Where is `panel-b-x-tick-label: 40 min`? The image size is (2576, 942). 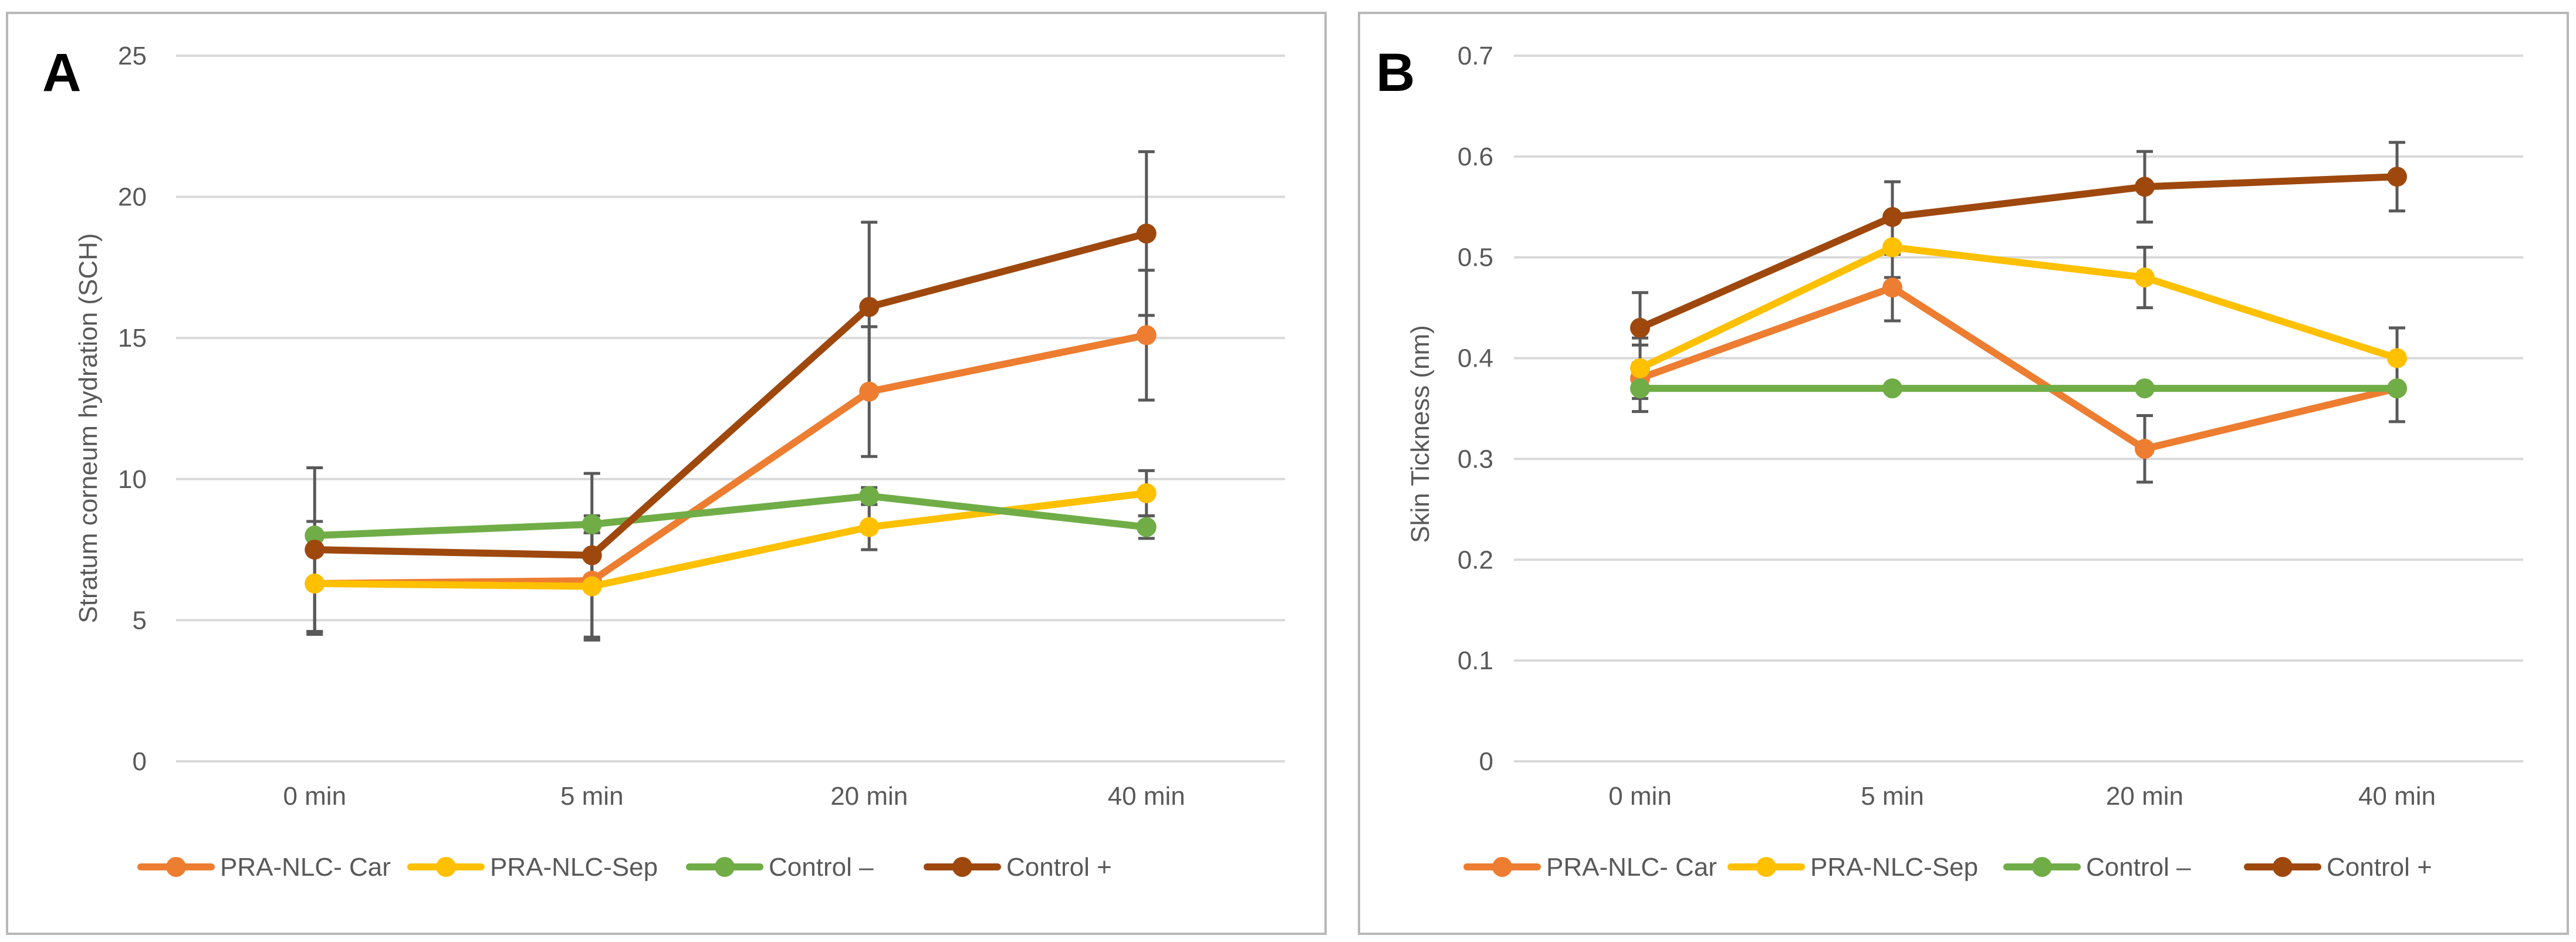
panel-b-x-tick-label: 40 min is located at coordinates (2397, 797).